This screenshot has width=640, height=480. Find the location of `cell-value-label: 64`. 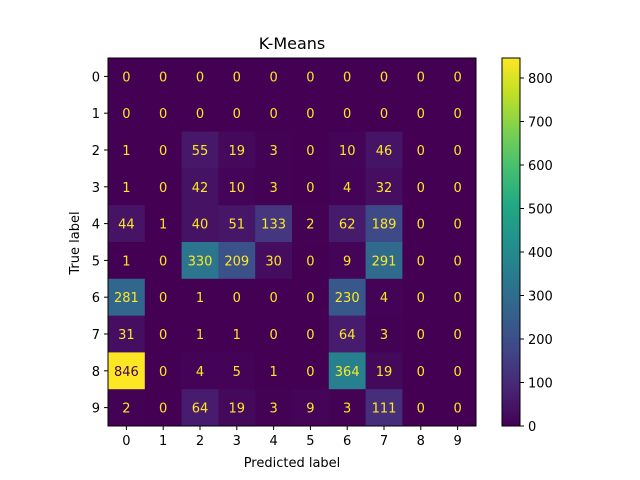

cell-value-label: 64 is located at coordinates (200, 409).